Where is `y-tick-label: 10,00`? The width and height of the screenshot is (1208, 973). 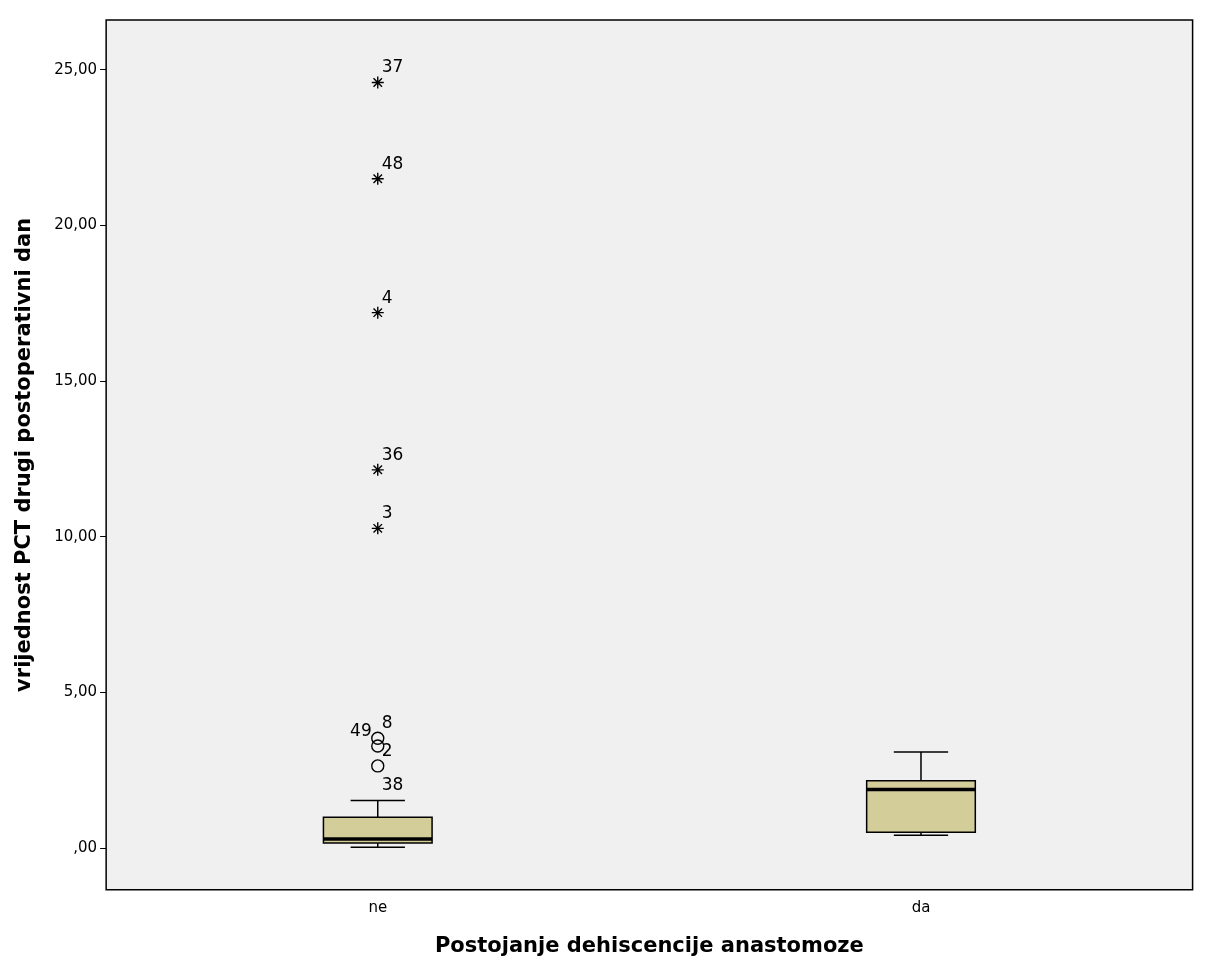
y-tick-label: 10,00 is located at coordinates (76, 535).